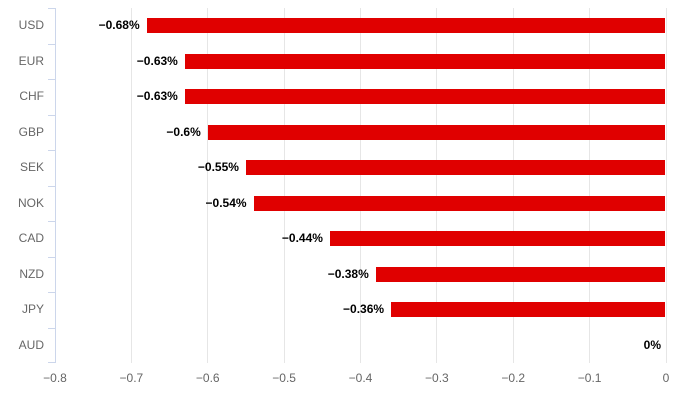 The height and width of the screenshot is (409, 681). What do you see at coordinates (513, 378) in the screenshot?
I see `x-tick-label: −0.2` at bounding box center [513, 378].